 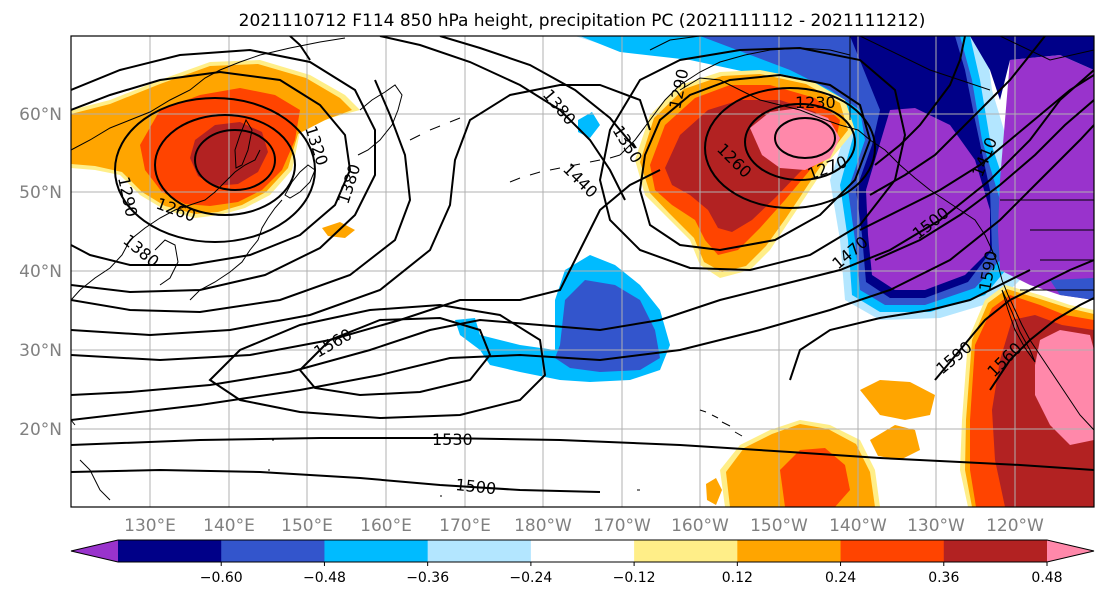 I want to click on lat-label-60n: 60°N, so click(x=40, y=115).